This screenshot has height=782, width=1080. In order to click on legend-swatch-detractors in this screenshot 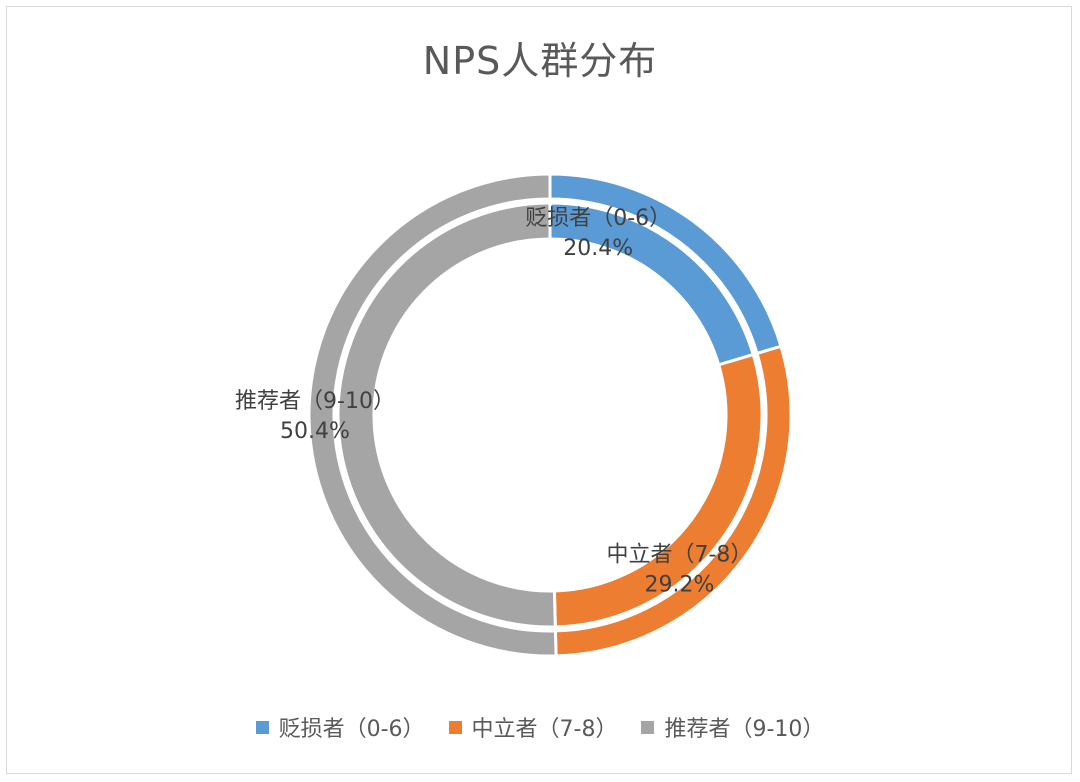, I will do `click(262, 727)`.